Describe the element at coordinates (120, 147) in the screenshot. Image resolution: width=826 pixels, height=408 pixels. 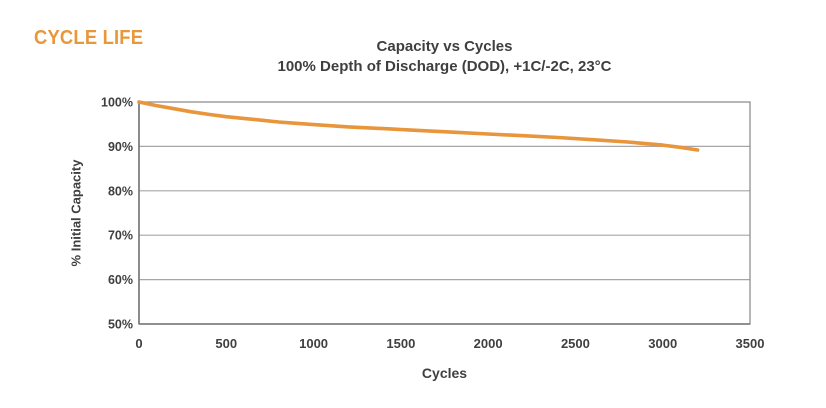
I see `y-tick-label: 90%` at that location.